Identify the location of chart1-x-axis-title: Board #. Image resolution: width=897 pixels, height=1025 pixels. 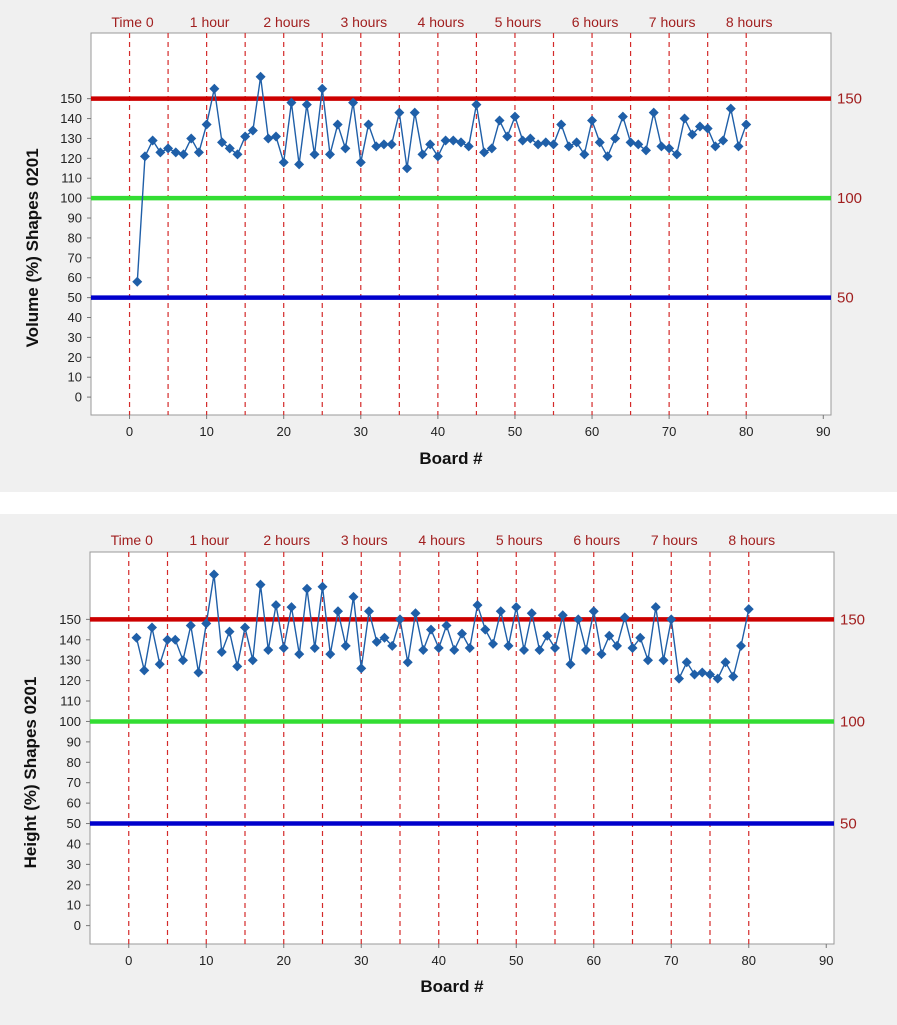
(452, 986).